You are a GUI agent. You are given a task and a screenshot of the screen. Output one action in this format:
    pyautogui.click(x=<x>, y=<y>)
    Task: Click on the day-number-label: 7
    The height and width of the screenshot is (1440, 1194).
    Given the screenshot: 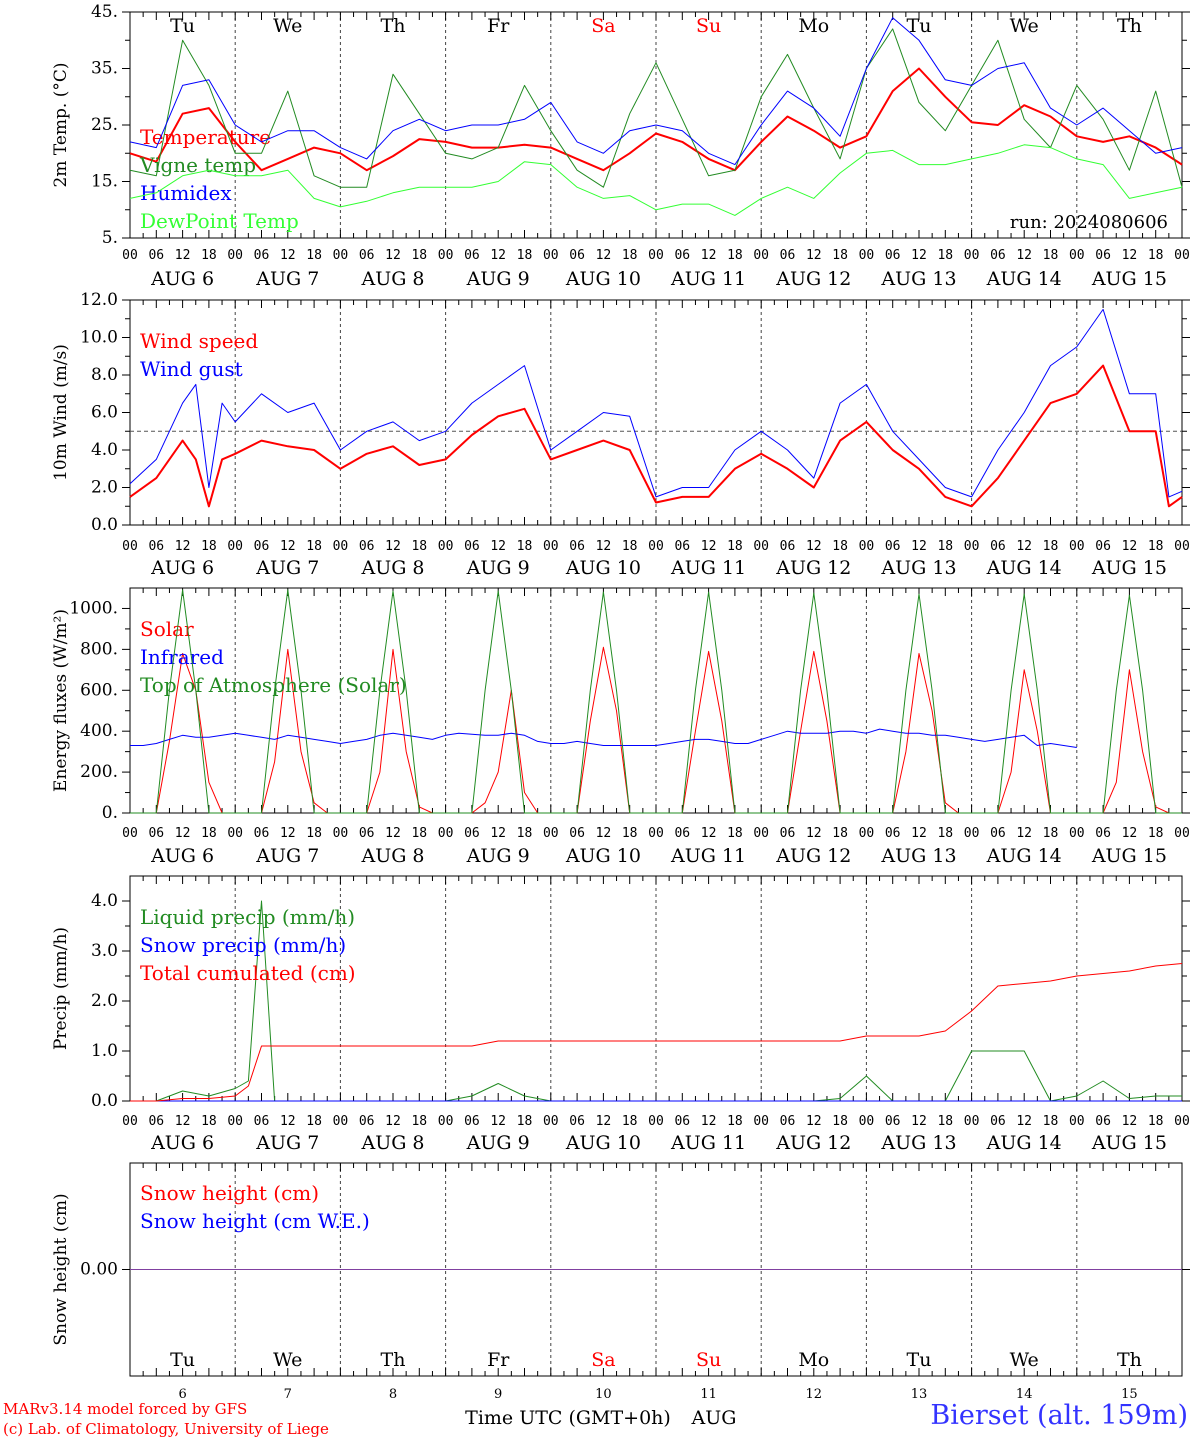 What is the action you would take?
    pyautogui.click(x=288, y=1394)
    